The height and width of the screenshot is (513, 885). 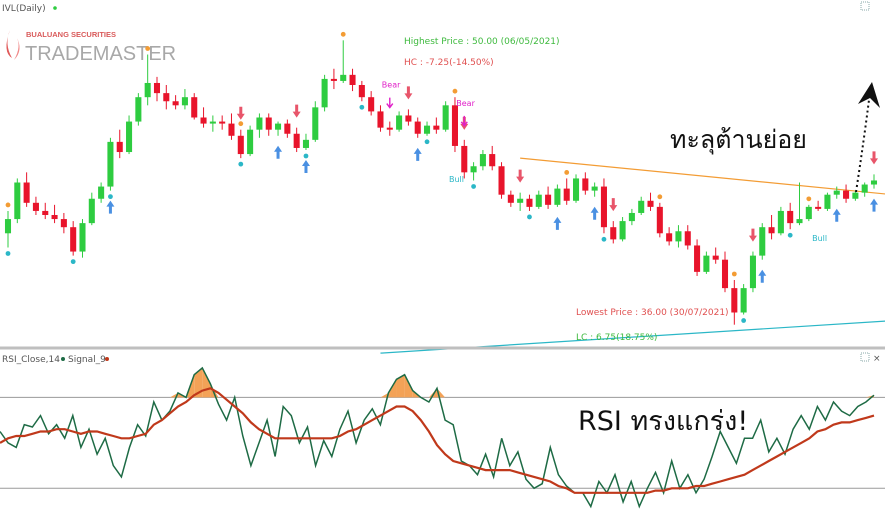 I want to click on panel-maximize-icon, so click(x=865, y=6).